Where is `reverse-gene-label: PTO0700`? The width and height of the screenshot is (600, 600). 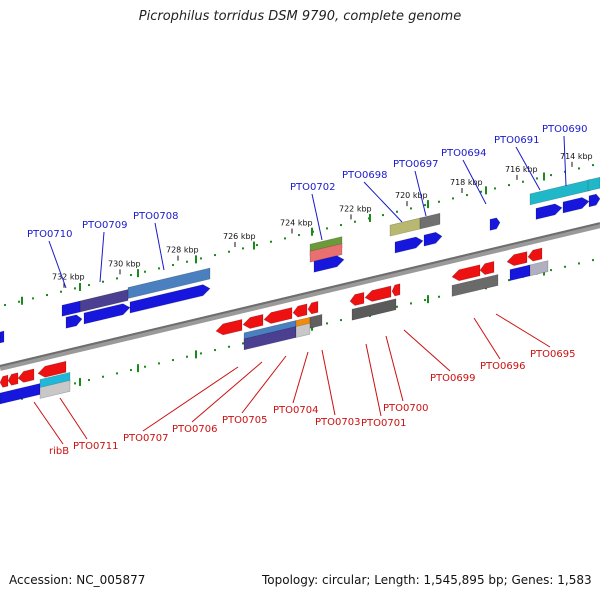 reverse-gene-label: PTO0700 is located at coordinates (405, 408).